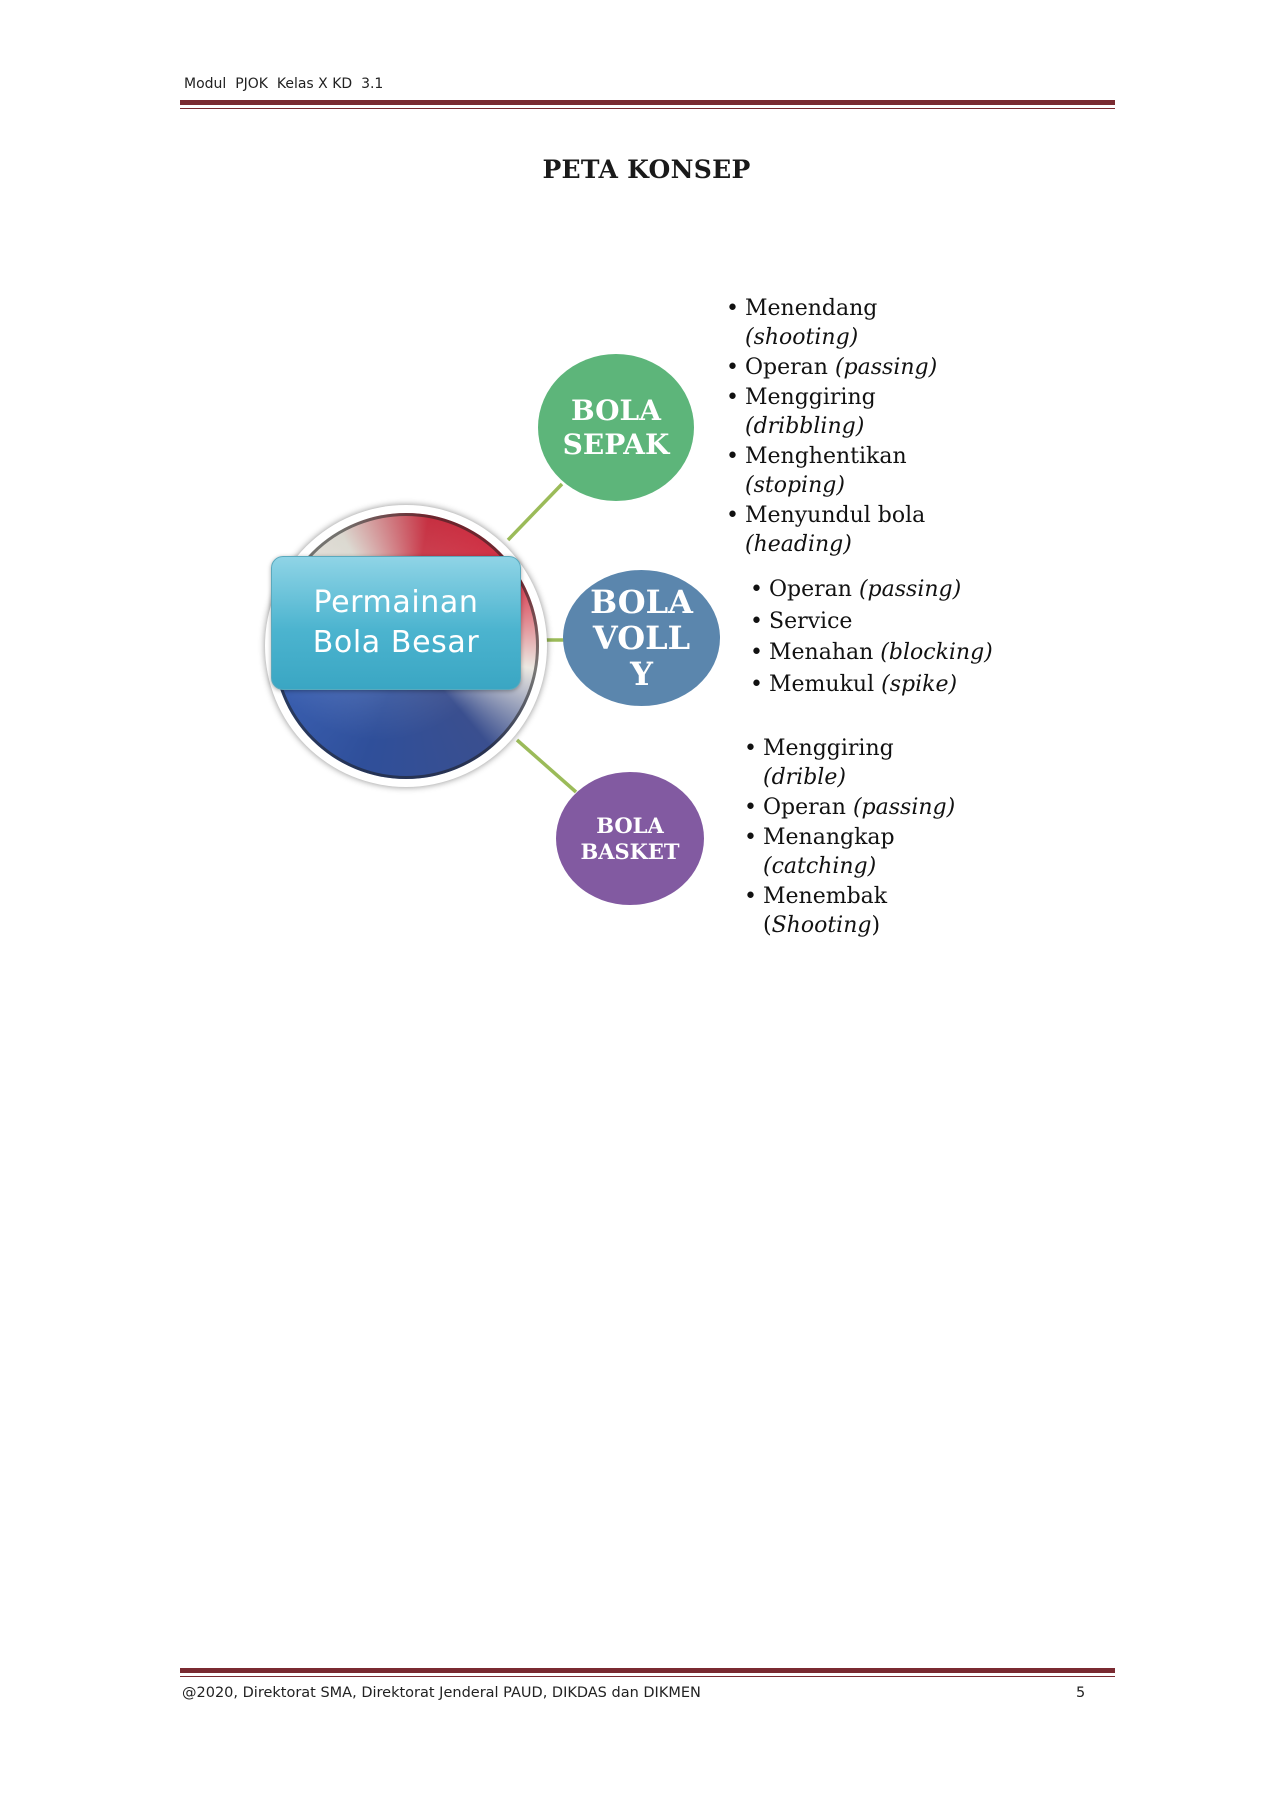  Describe the element at coordinates (831, 471) in the screenshot. I see `list-item: Menghentikan (stoping)` at that location.